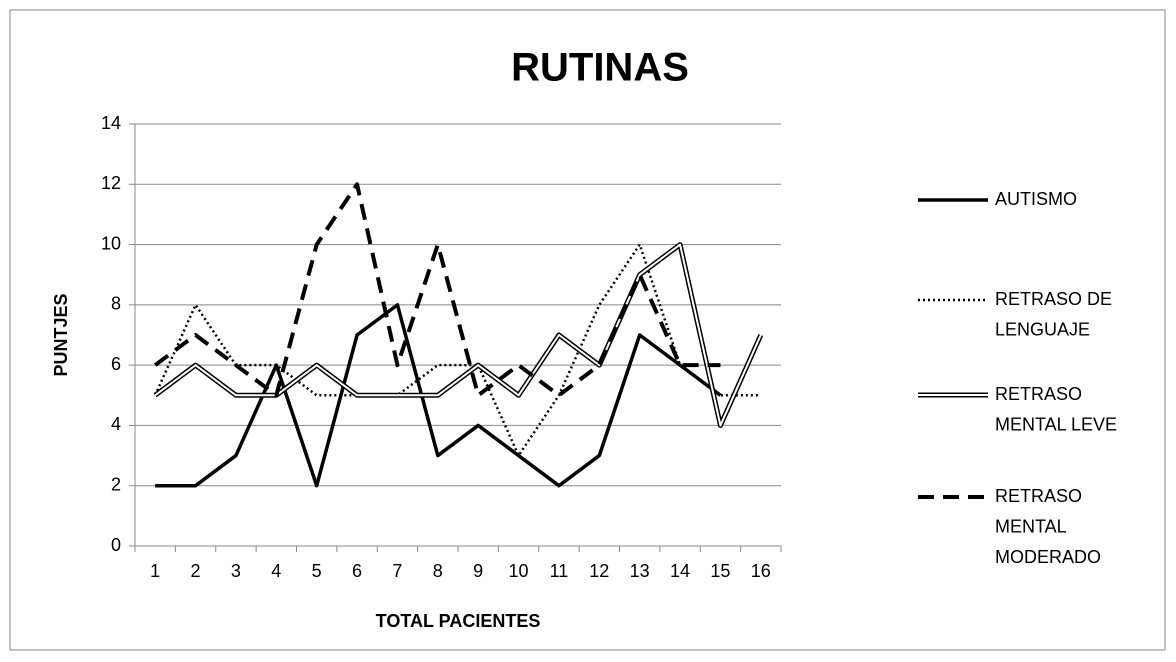 The width and height of the screenshot is (1176, 662). I want to click on y-axis-label: PUNTJES, so click(61, 334).